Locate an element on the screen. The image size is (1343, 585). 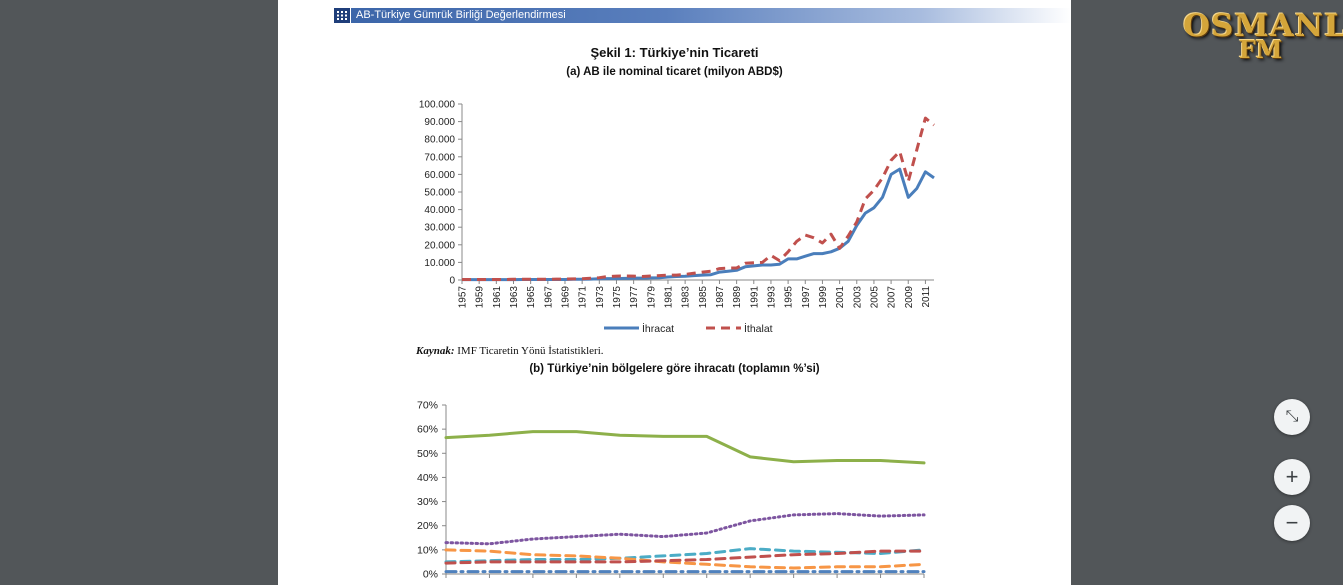
chart-a-y-tick-label: 10.000 is located at coordinates (439, 263).